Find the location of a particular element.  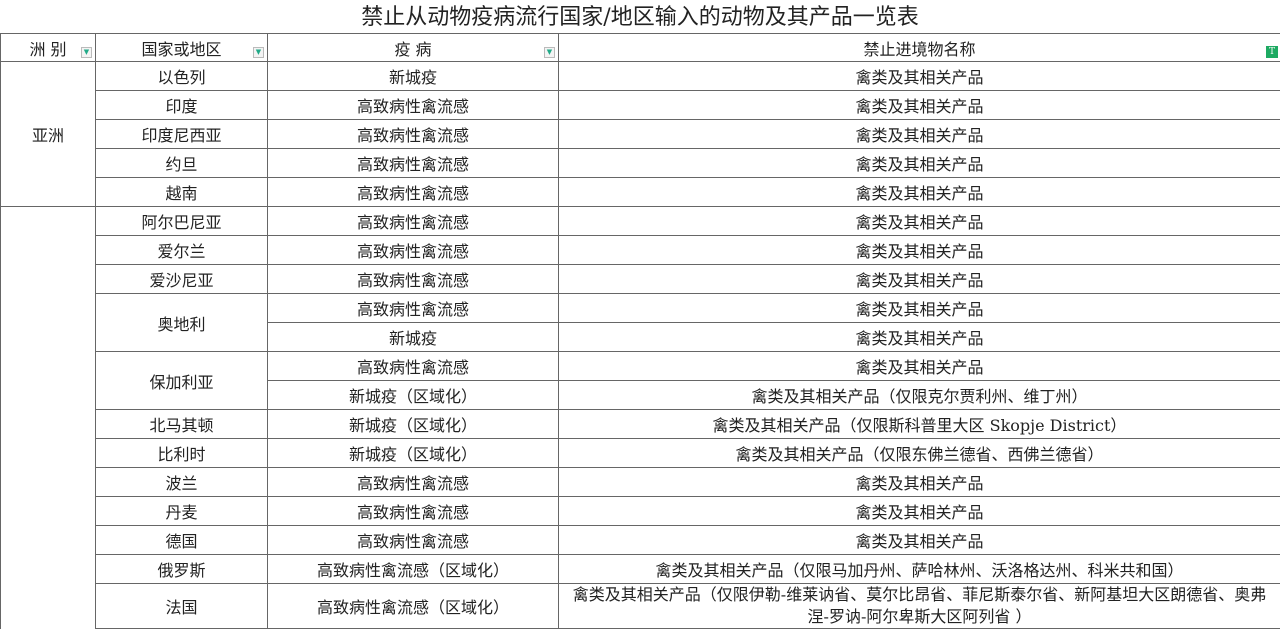

header-label: 国家或地区 is located at coordinates (181, 49).